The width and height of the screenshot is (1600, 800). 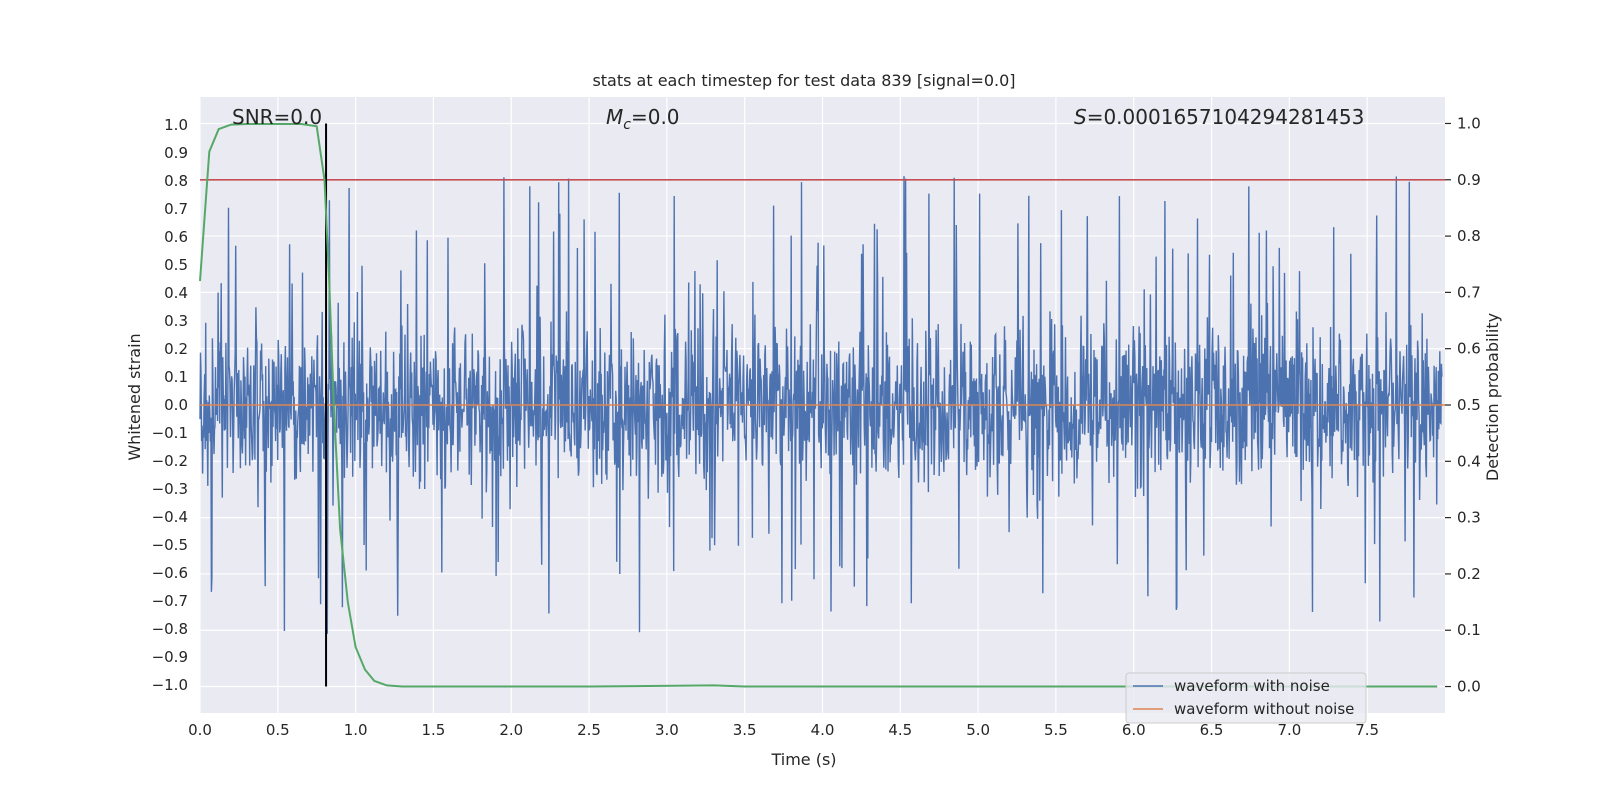 I want to click on x-tick-label: 3.5, so click(x=745, y=730).